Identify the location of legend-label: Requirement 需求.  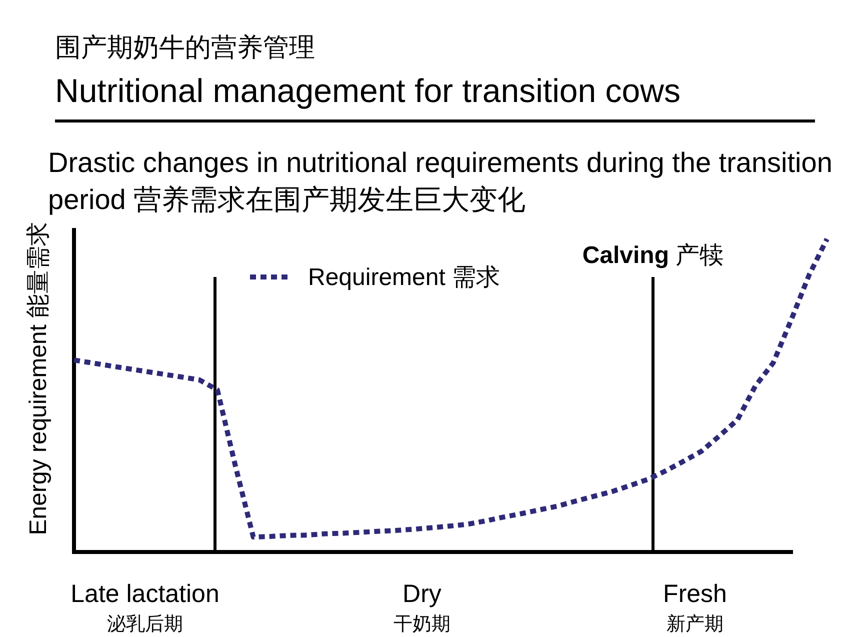
(404, 277).